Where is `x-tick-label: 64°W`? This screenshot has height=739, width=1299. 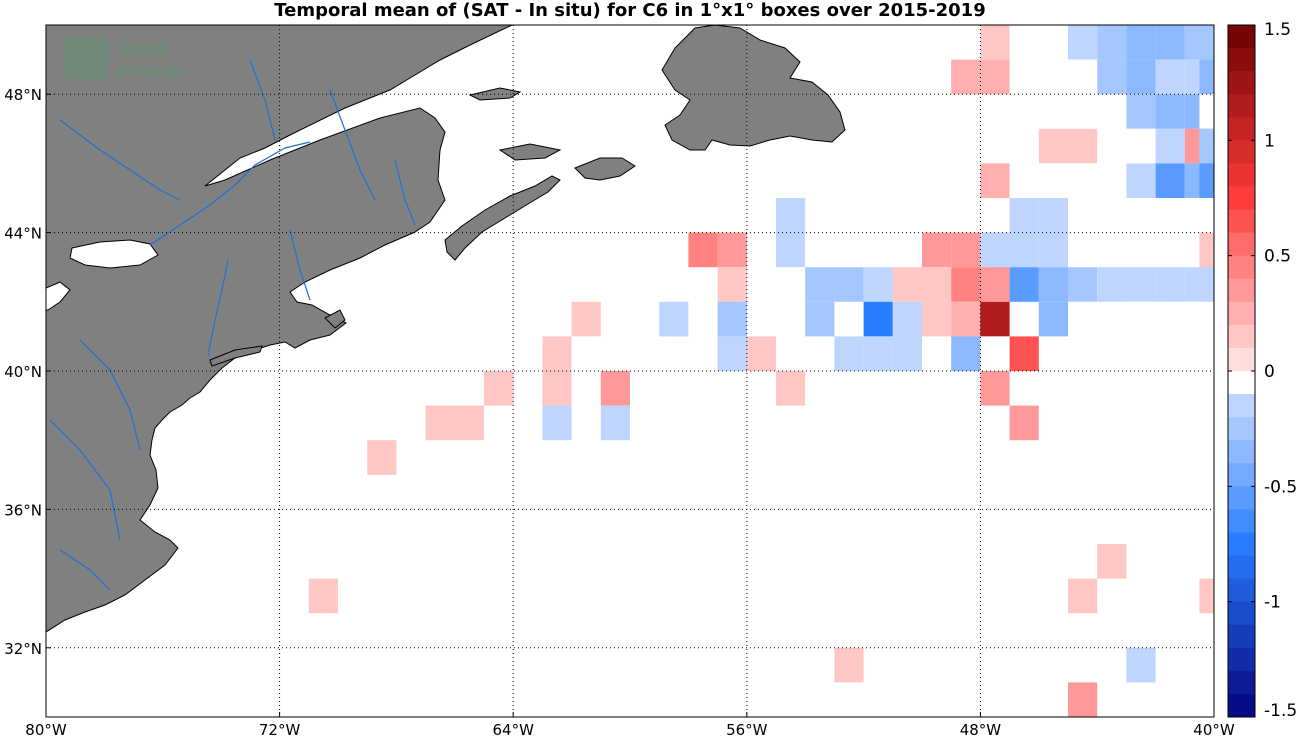
x-tick-label: 64°W is located at coordinates (513, 730).